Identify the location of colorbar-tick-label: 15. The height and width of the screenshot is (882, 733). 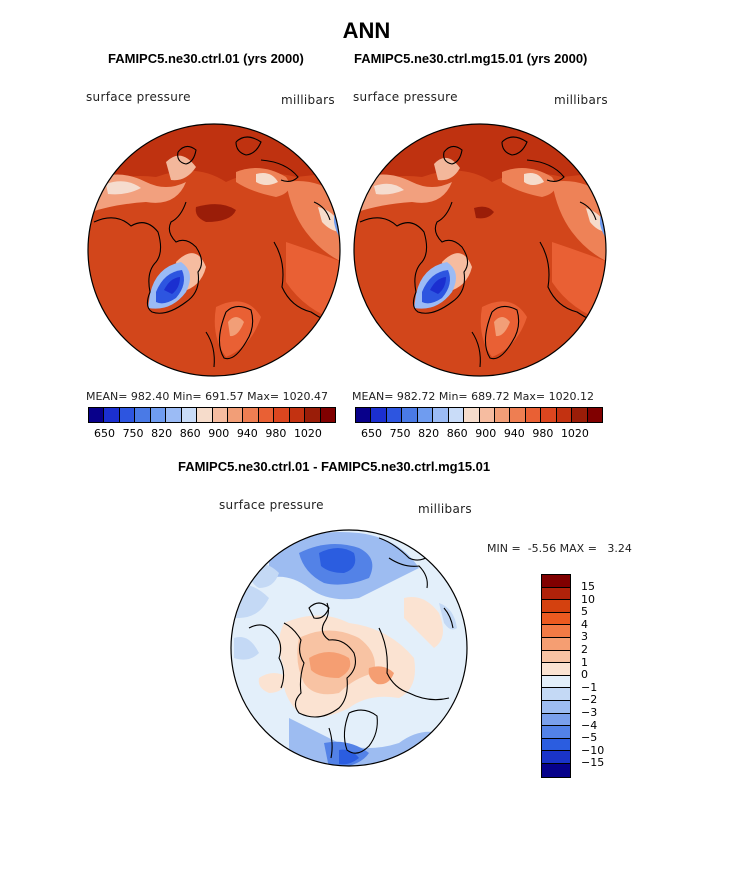
(588, 586).